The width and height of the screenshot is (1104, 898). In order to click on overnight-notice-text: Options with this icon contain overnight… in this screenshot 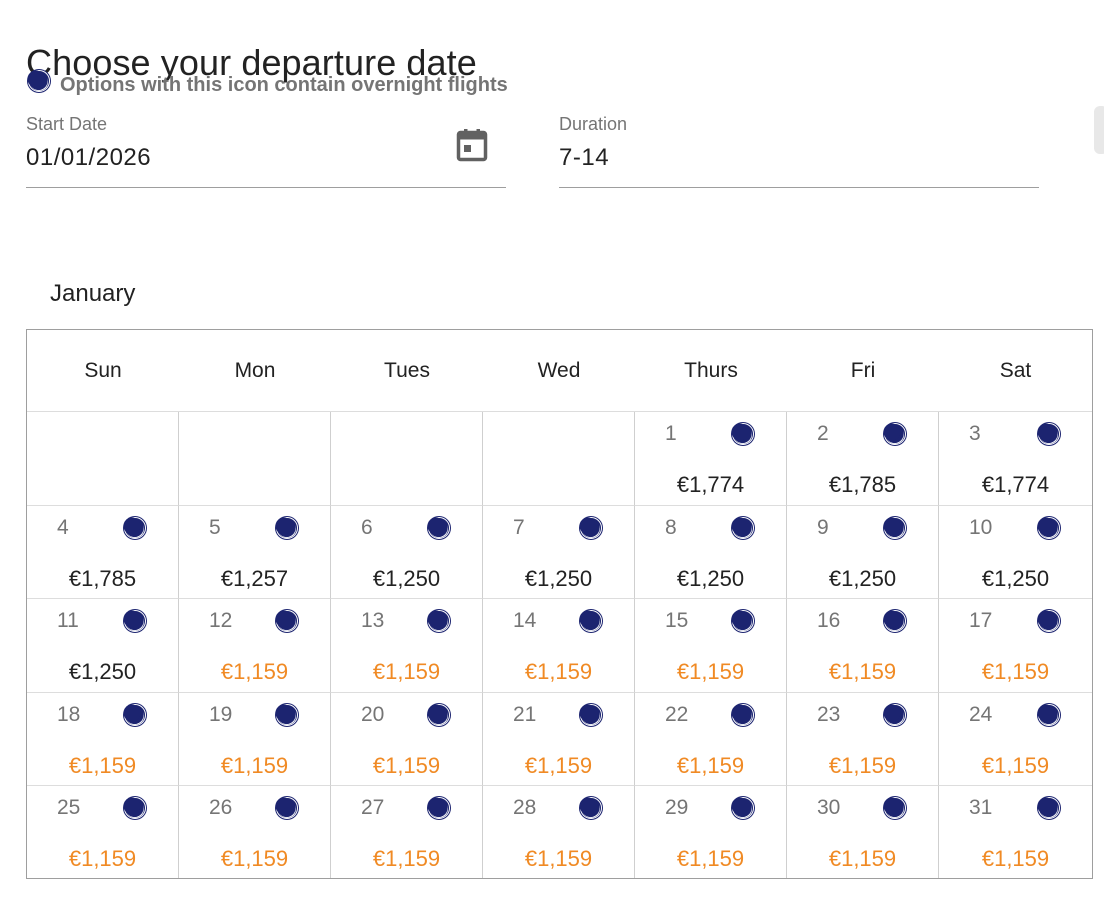, I will do `click(284, 84)`.